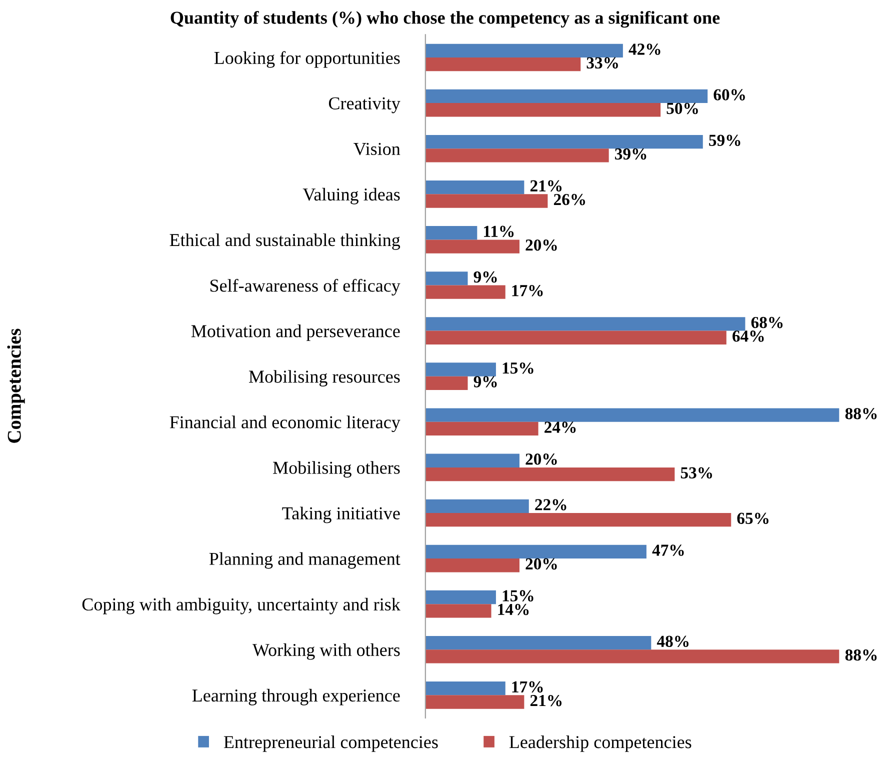 The height and width of the screenshot is (772, 890). Describe the element at coordinates (351, 196) in the screenshot. I see `y-tick-label: Valuing ideas` at that location.